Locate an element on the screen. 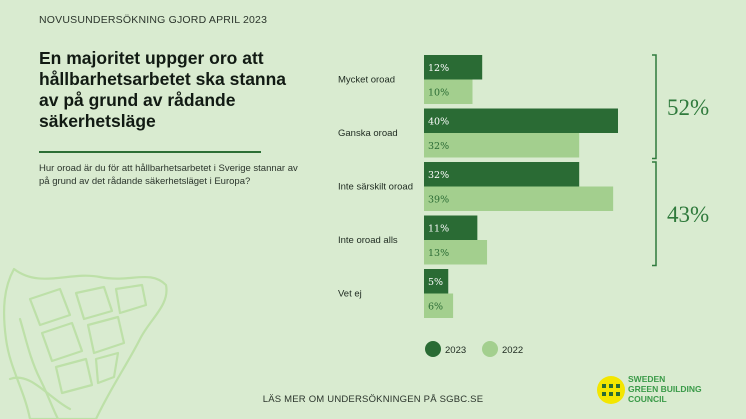 The height and width of the screenshot is (419, 746). title-divider is located at coordinates (150, 152).